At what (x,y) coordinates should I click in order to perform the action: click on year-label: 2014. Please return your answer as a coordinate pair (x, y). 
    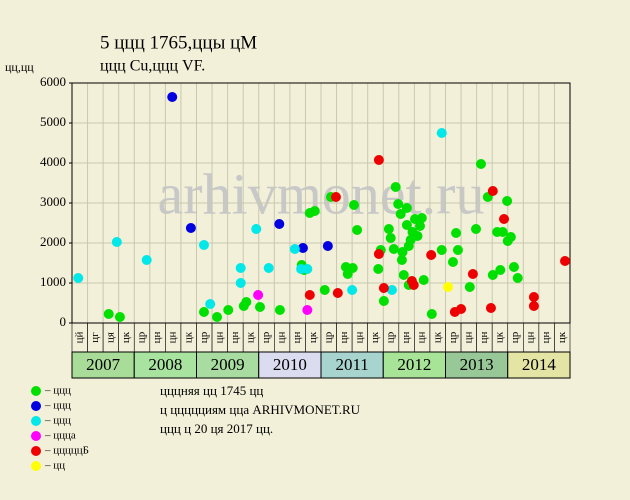
    Looking at the image, I should click on (539, 364).